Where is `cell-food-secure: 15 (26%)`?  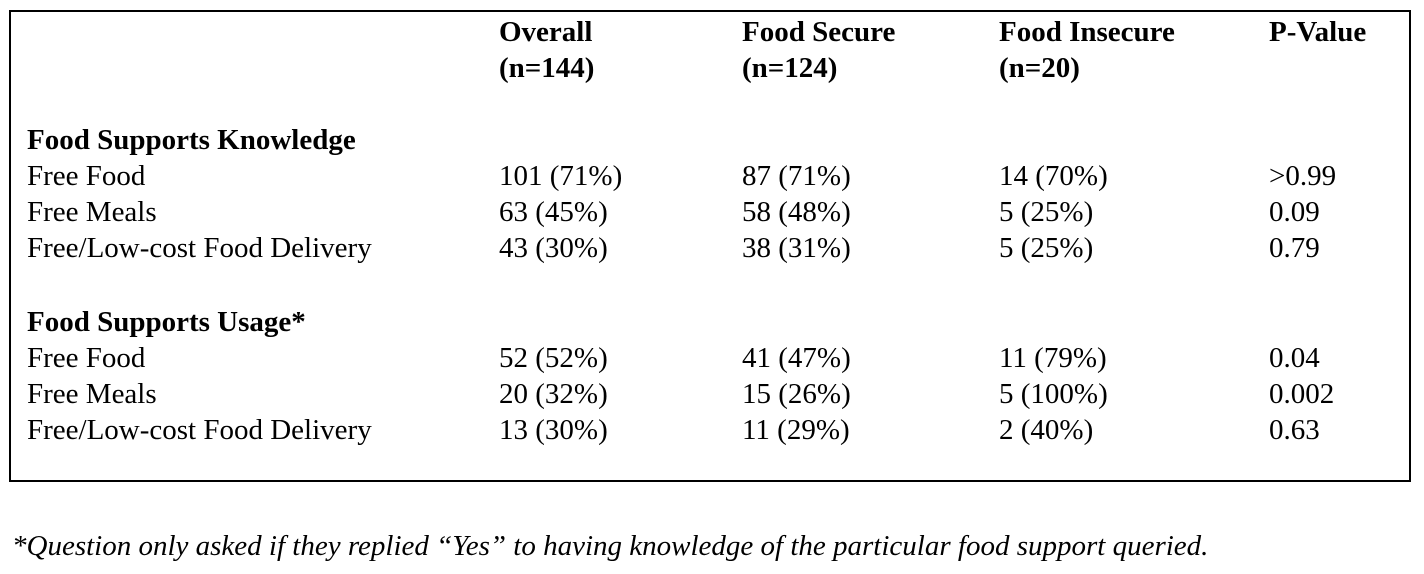
cell-food-secure: 15 (26%) is located at coordinates (796, 394).